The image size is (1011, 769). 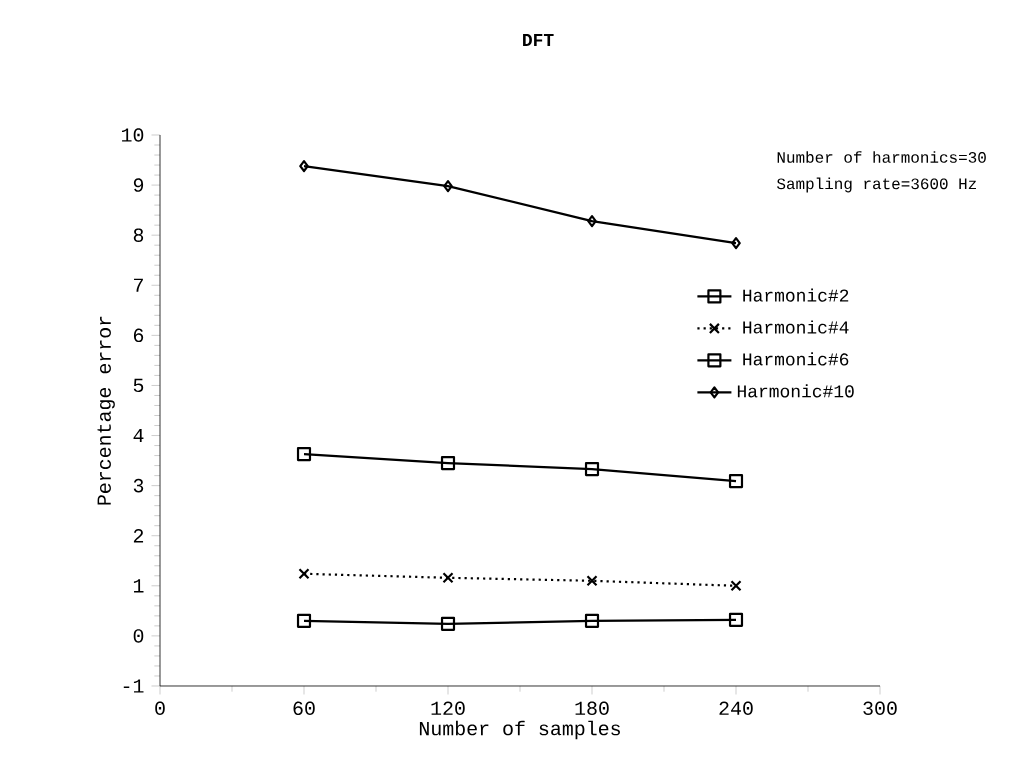 I want to click on y-tick-label: 10, so click(x=132, y=135).